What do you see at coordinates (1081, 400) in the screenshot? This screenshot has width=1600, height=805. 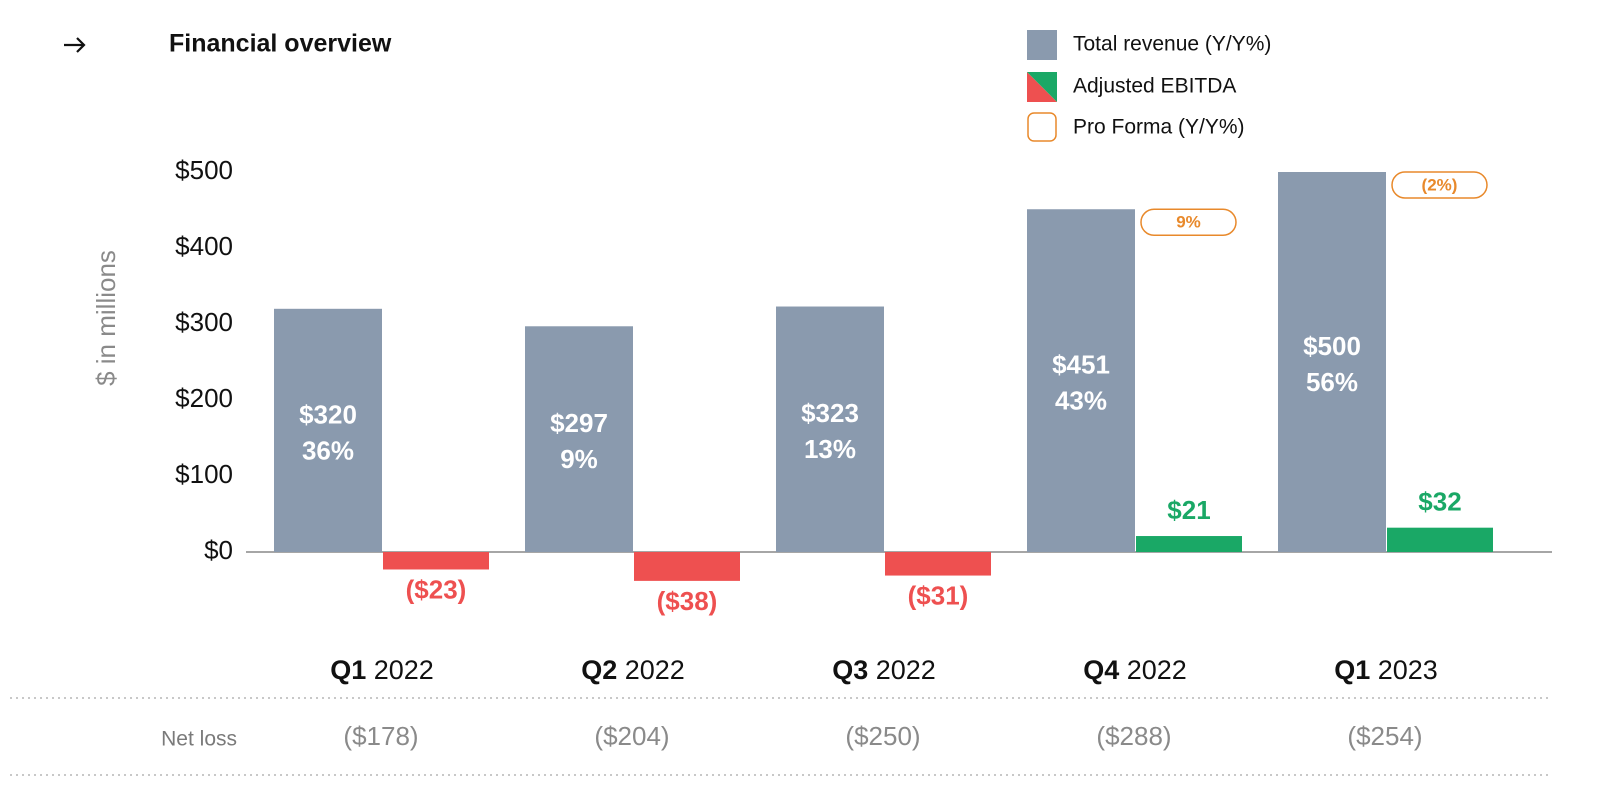 I see `yoy-label: 43%` at bounding box center [1081, 400].